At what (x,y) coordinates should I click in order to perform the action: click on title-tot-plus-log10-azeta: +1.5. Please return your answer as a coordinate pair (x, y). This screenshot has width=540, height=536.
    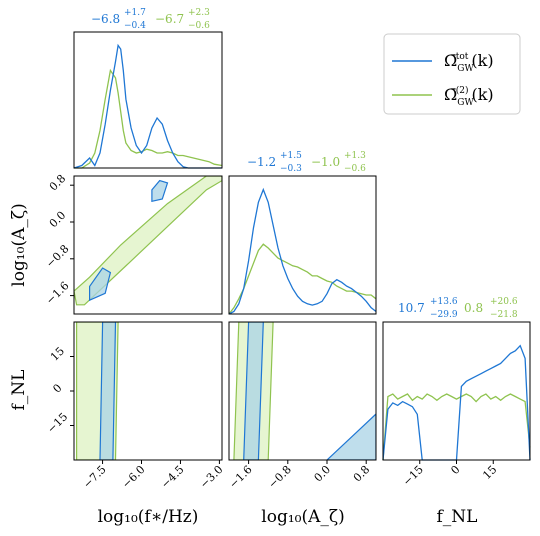
    Looking at the image, I should click on (291, 156).